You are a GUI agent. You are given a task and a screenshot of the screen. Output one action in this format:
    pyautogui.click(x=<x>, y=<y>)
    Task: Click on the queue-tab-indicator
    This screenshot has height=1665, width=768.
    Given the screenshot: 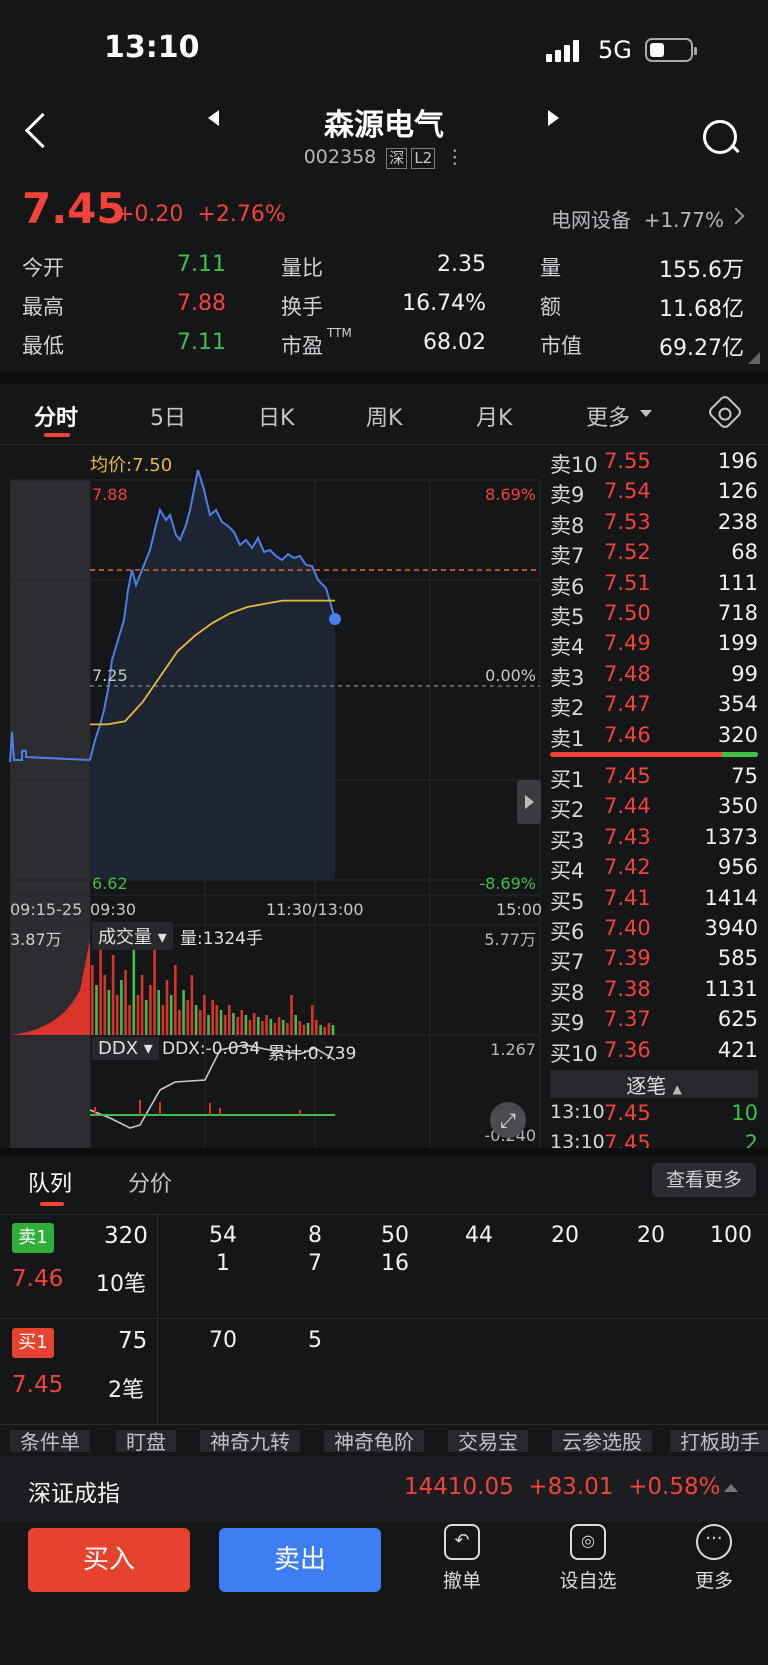 What is the action you would take?
    pyautogui.click(x=52, y=1204)
    